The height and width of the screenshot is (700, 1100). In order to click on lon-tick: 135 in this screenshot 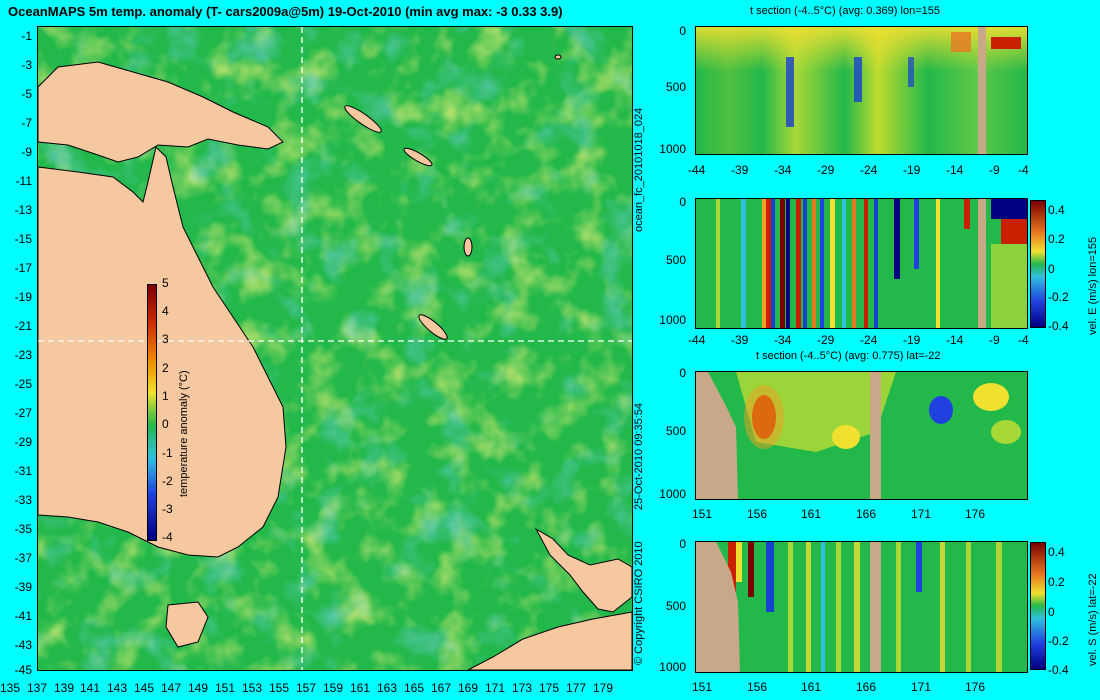, I will do `click(10, 688)`.